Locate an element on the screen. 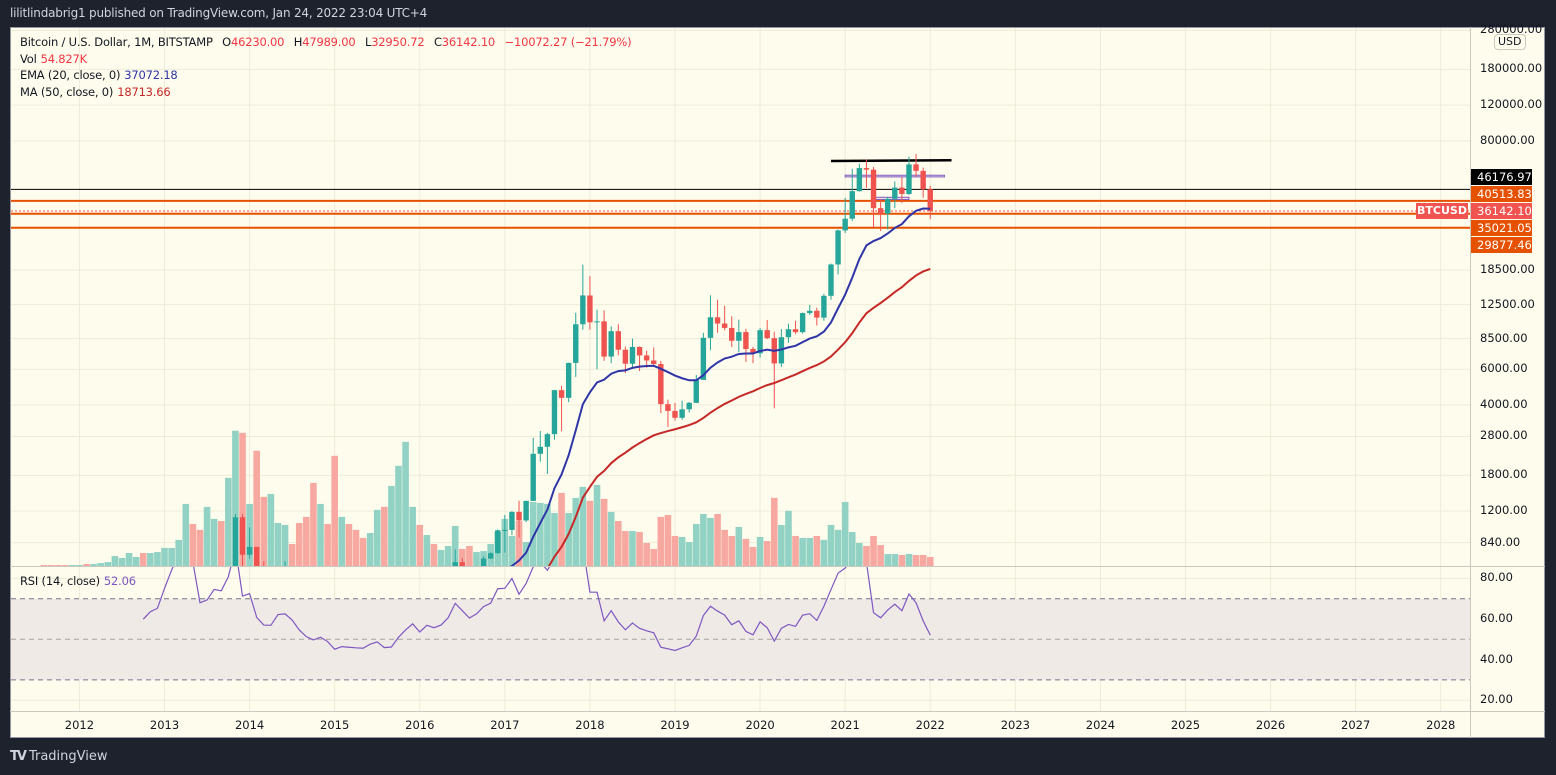  year-tick-label: 2013 is located at coordinates (164, 725).